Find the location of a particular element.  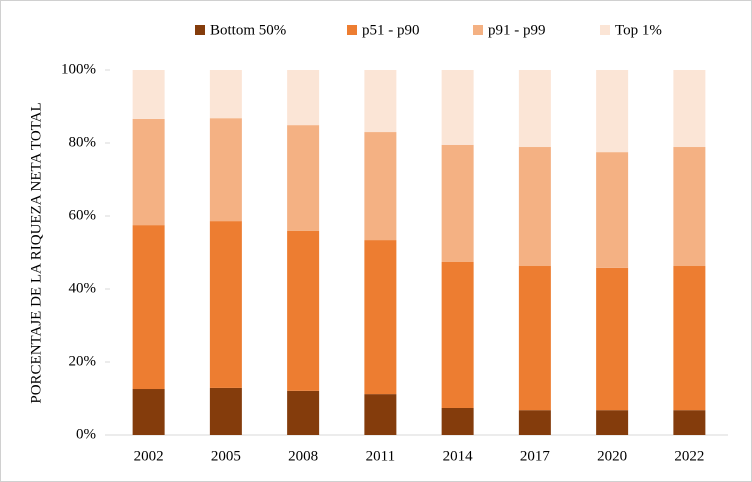

x-tick-label: 2017 is located at coordinates (535, 456).